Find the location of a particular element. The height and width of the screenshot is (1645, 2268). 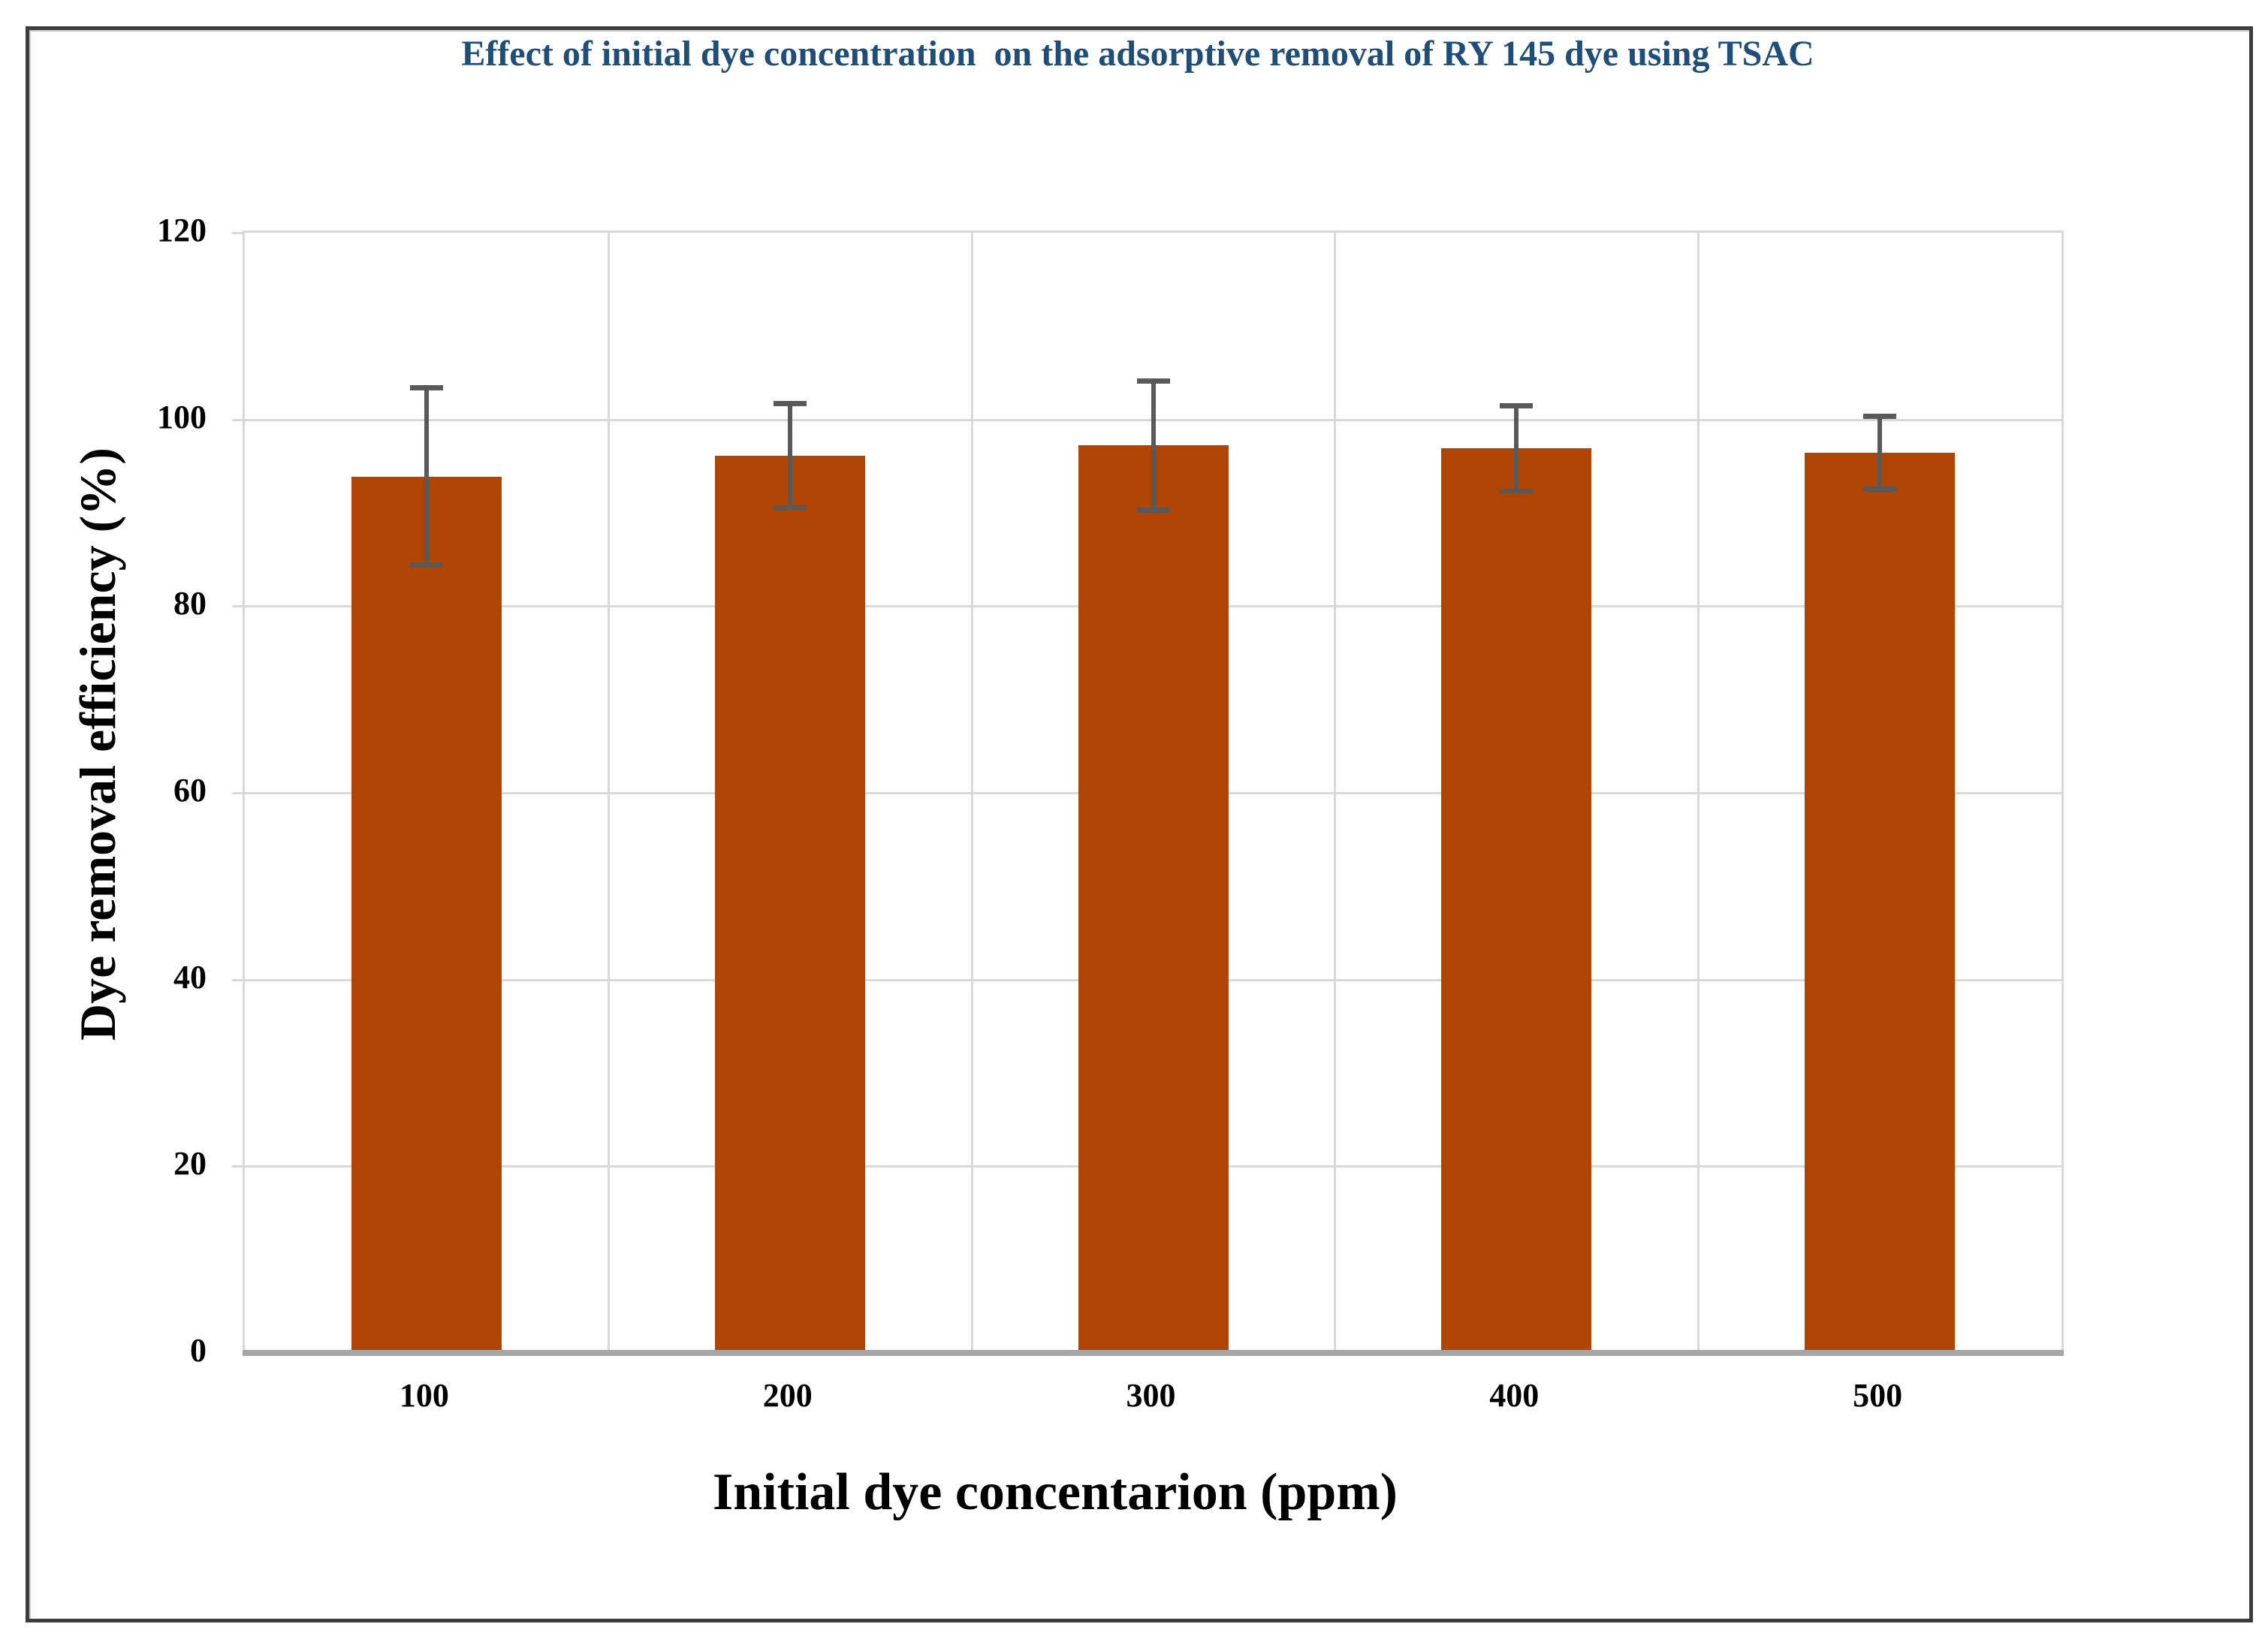

y-tick-label: 100 is located at coordinates (182, 416).